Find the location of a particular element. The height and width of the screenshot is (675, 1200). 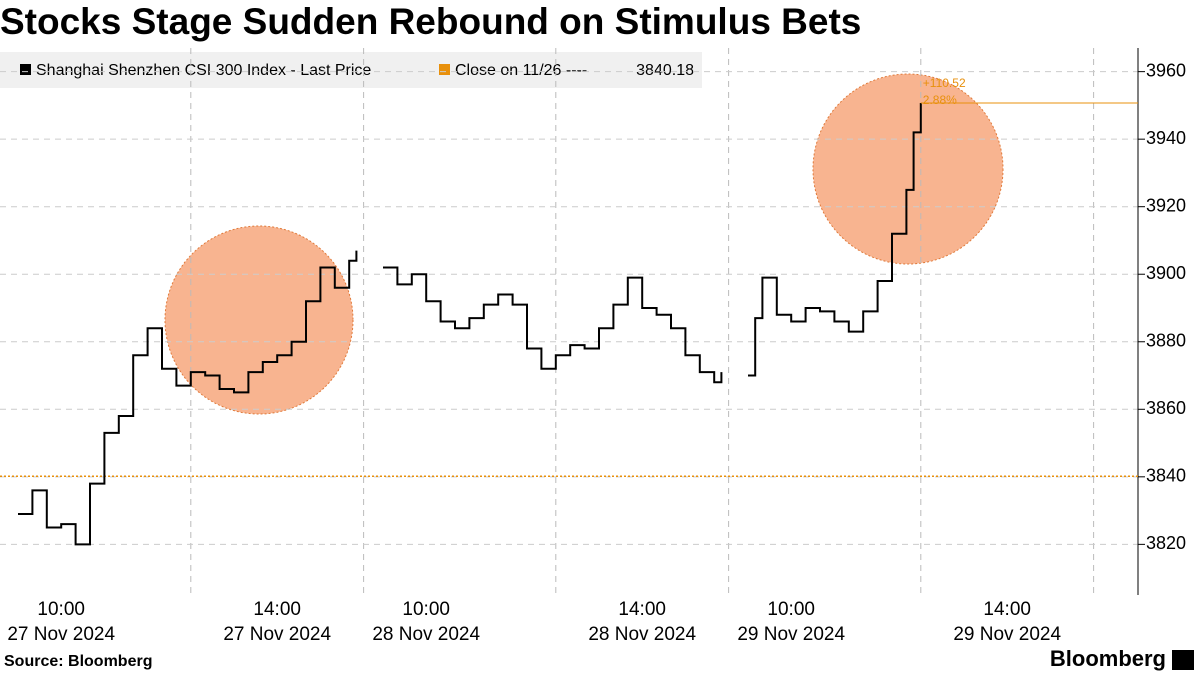

y-tick-label: 3960 is located at coordinates (1166, 70).